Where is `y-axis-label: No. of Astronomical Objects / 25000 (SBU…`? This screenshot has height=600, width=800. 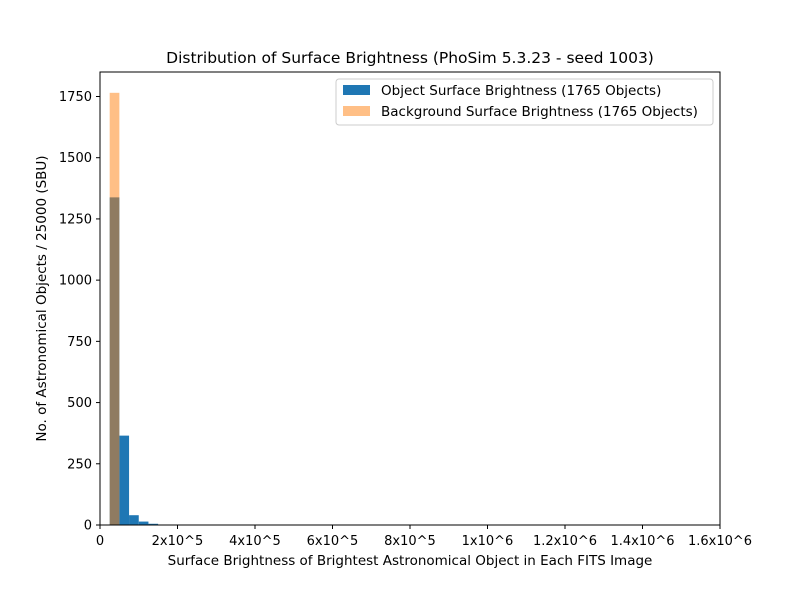
y-axis-label: No. of Astronomical Objects / 25000 (SBU… is located at coordinates (42, 298).